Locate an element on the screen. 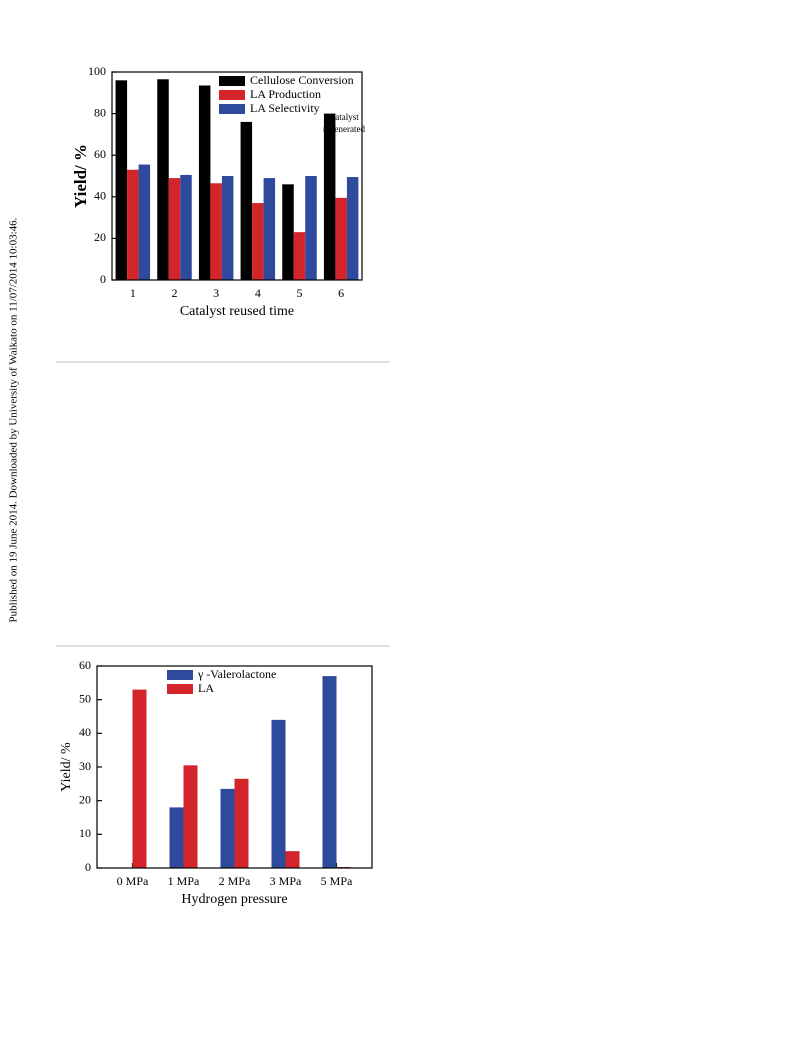 This screenshot has width=793, height=1039. annotation: regenerated is located at coordinates (344, 129).